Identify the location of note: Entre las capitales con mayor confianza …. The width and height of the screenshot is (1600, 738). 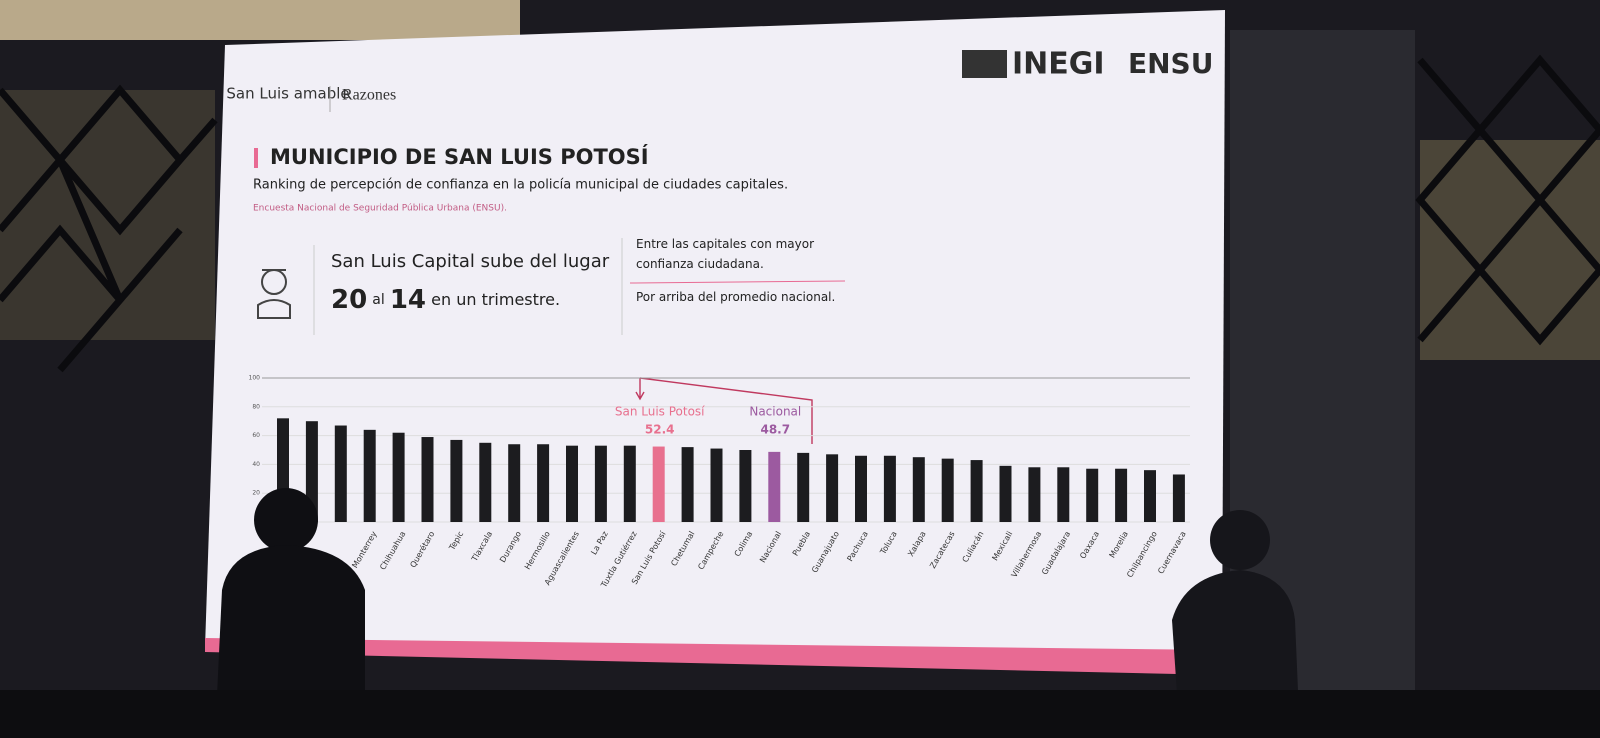
(725, 254).